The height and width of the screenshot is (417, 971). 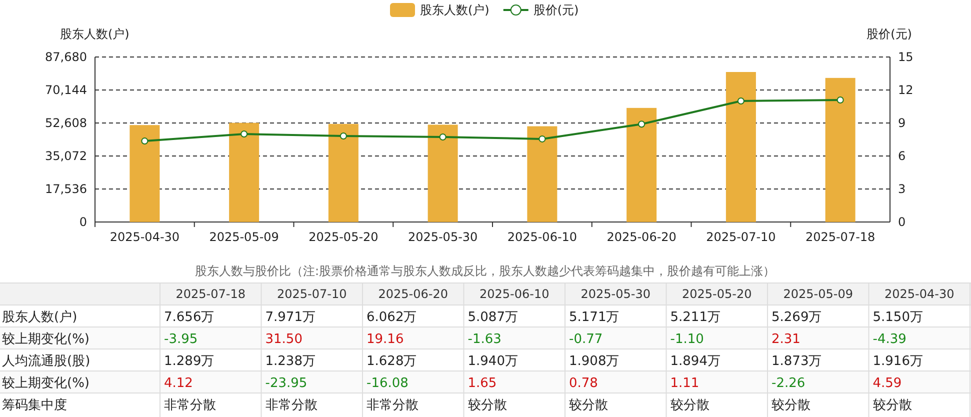 I want to click on y2-tick-label: 9, so click(x=902, y=123).